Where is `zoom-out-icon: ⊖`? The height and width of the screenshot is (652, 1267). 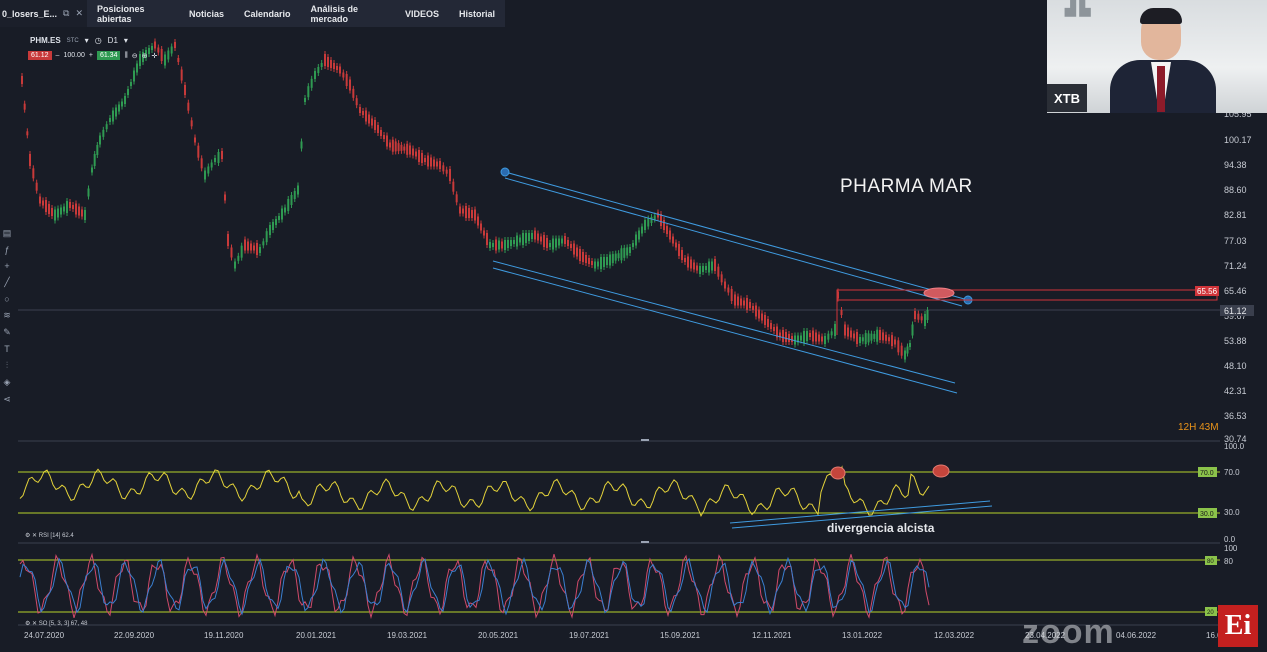
zoom-out-icon: ⊖ is located at coordinates (134, 56).